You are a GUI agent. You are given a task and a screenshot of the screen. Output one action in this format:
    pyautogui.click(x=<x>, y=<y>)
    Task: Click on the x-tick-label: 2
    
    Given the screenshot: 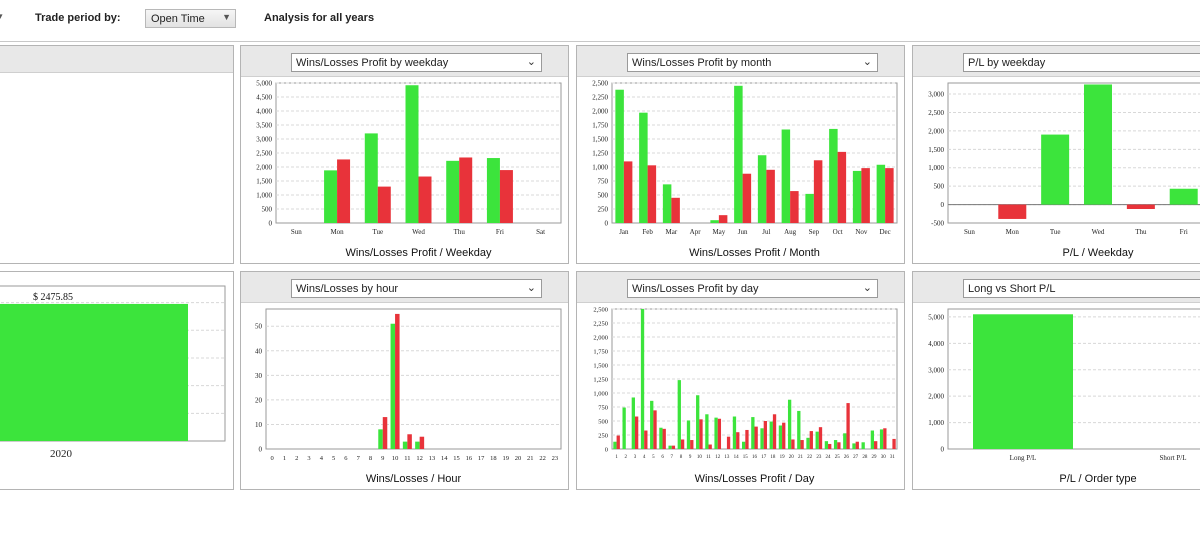 What is the action you would take?
    pyautogui.click(x=626, y=457)
    